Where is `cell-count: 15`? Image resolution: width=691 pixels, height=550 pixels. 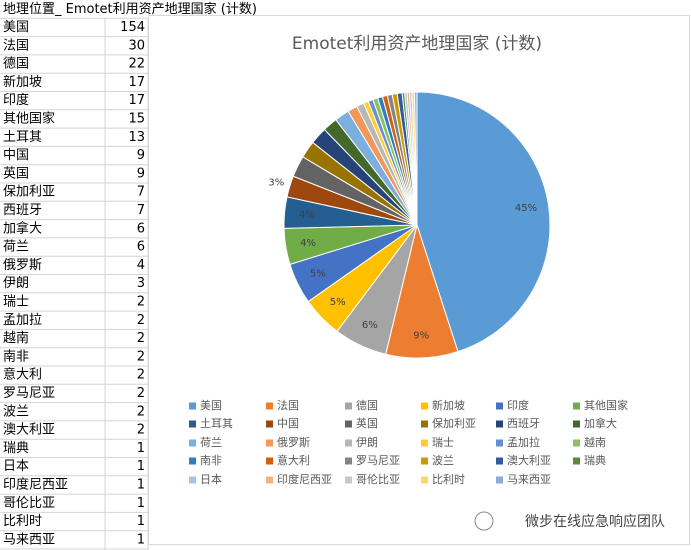
cell-count: 15 is located at coordinates (136, 118).